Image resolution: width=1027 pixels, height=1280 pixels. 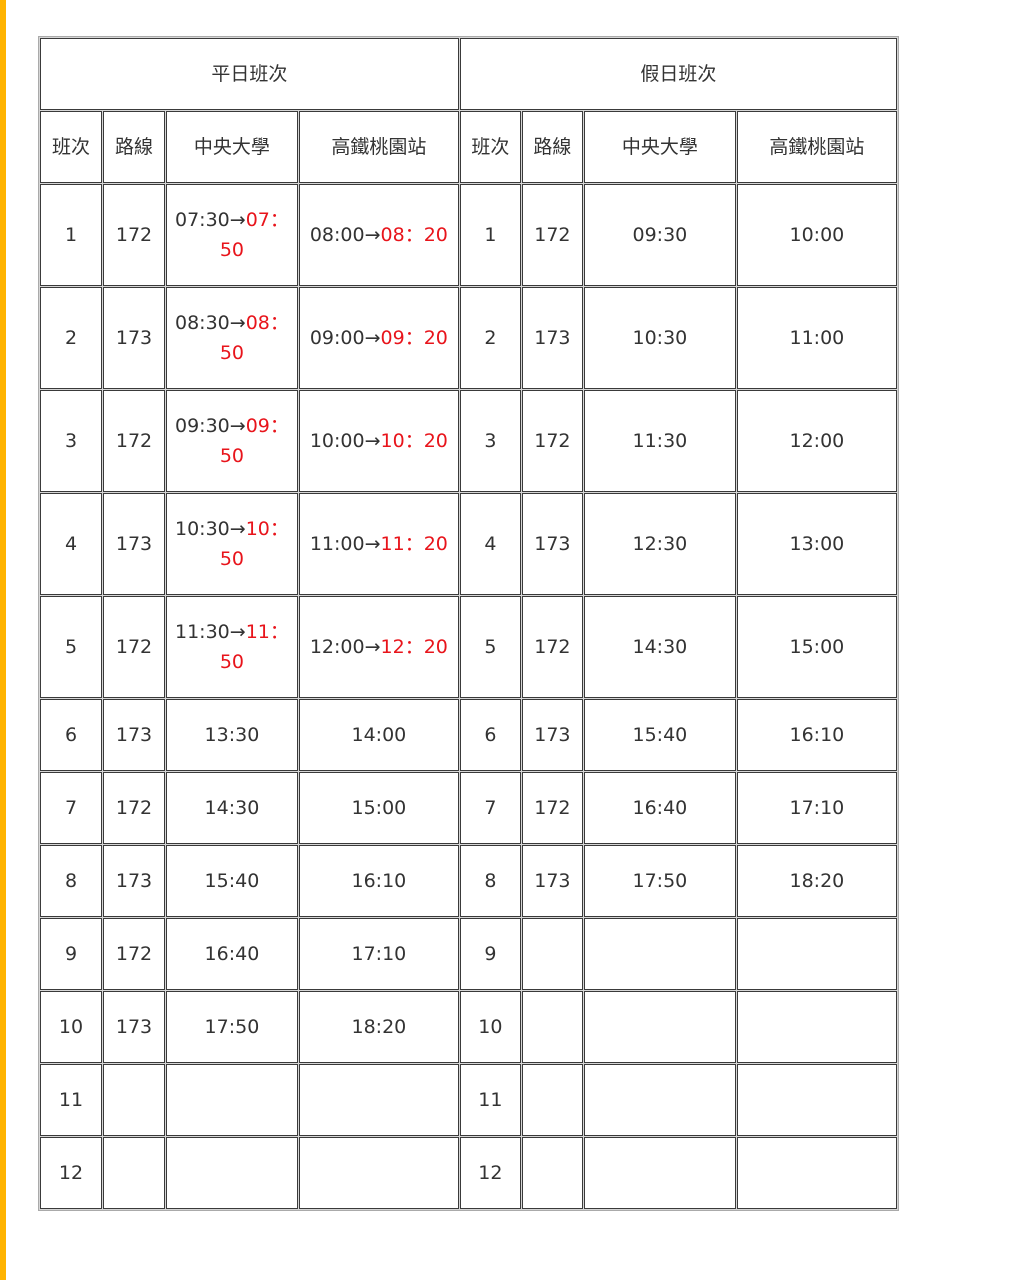 I want to click on original-time: 07:30→, so click(x=210, y=220).